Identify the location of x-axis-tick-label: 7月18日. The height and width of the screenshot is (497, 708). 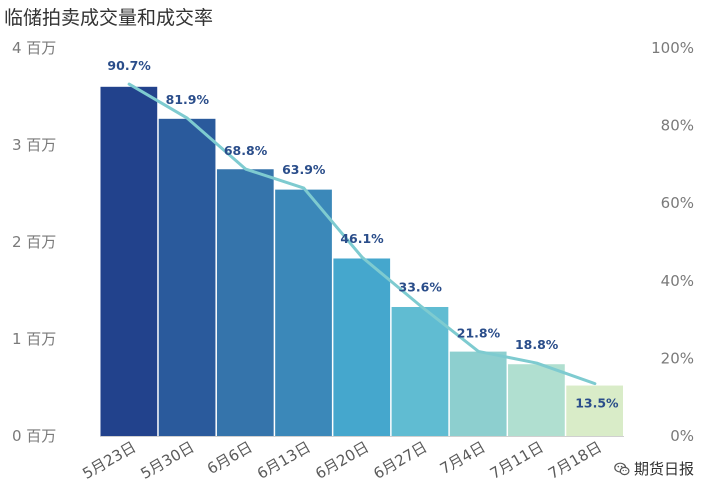
(575, 460).